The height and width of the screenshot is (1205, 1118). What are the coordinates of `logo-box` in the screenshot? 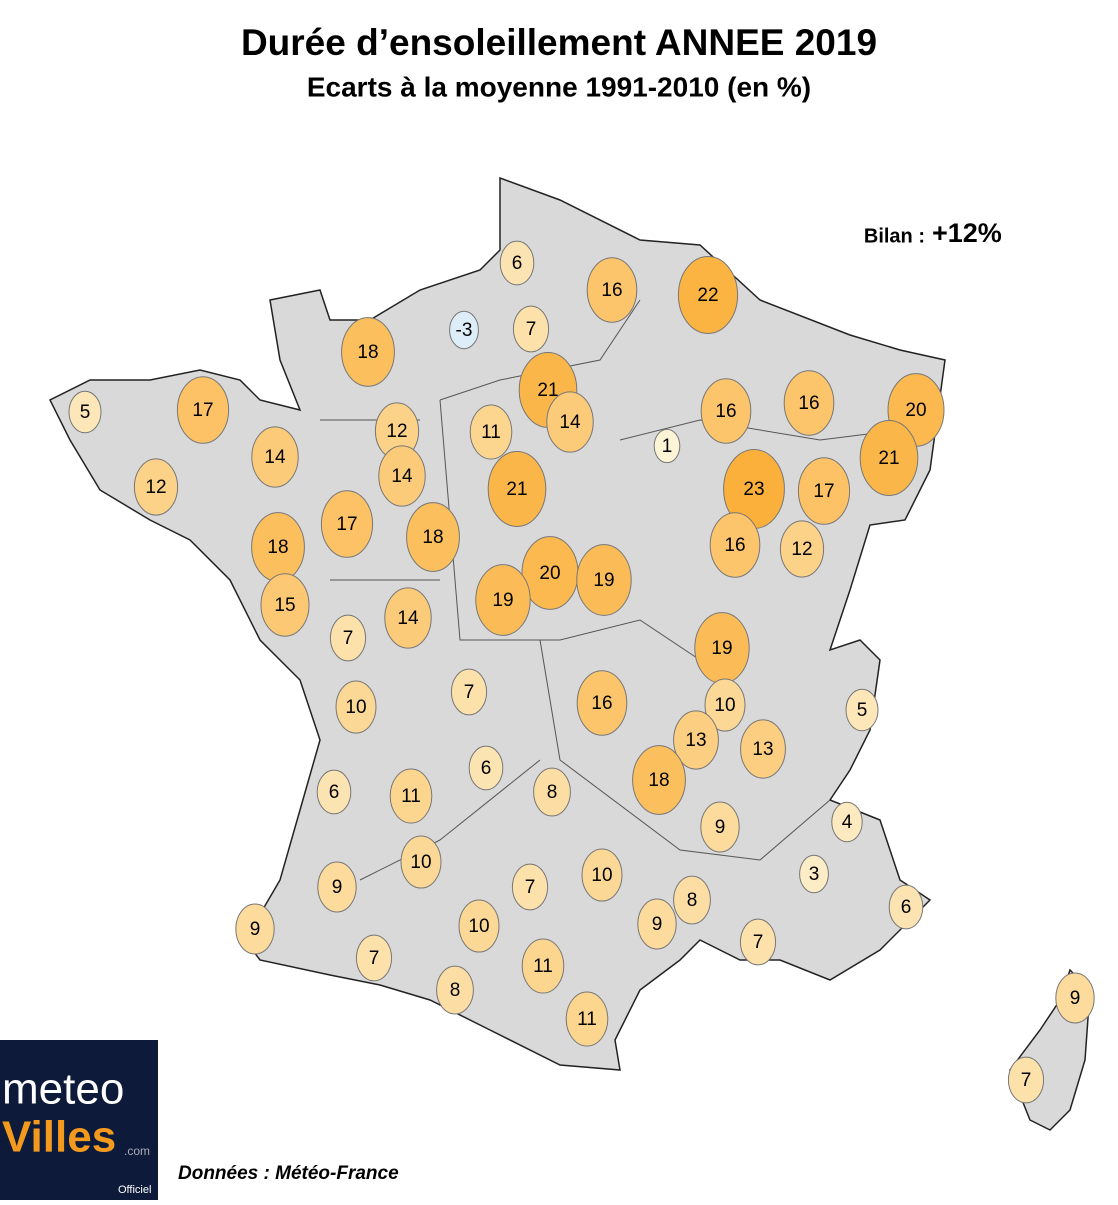 It's located at (79, 1120).